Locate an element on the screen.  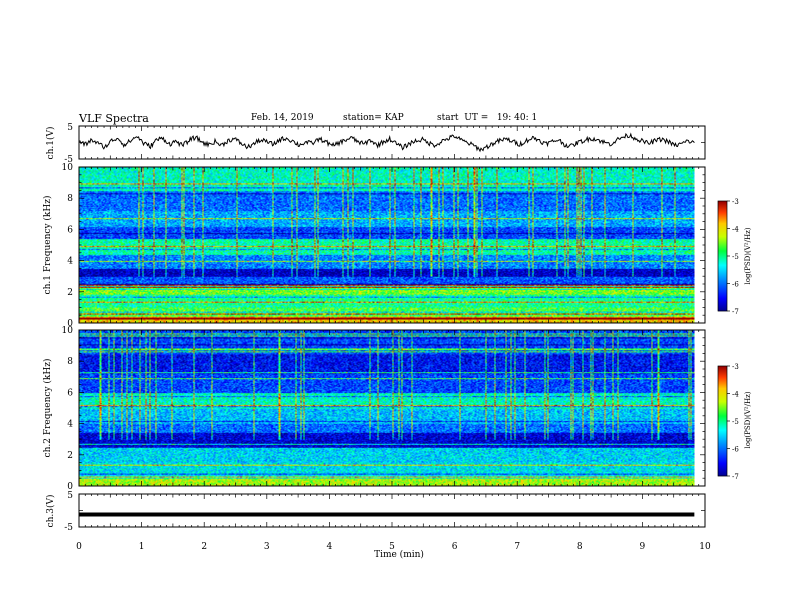
ch3-waveform-ylabel: ch.3(V) is located at coordinates (50, 511).